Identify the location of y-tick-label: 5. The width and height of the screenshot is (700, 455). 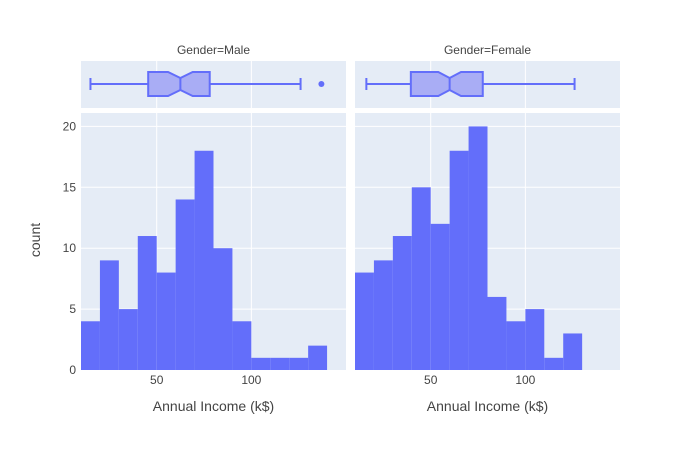
(72, 309).